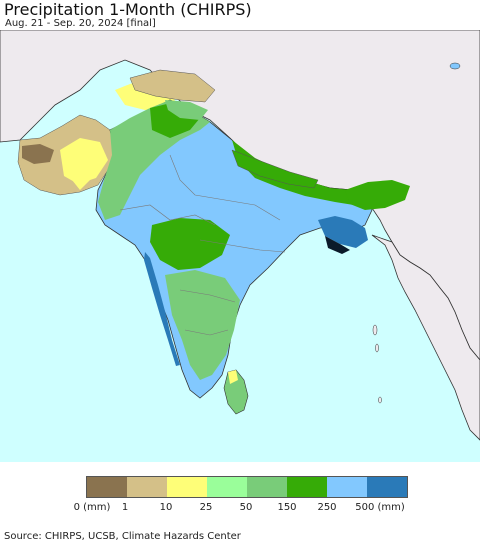 The height and width of the screenshot is (546, 480). I want to click on region-sri-lanka-yellow, so click(233, 377).